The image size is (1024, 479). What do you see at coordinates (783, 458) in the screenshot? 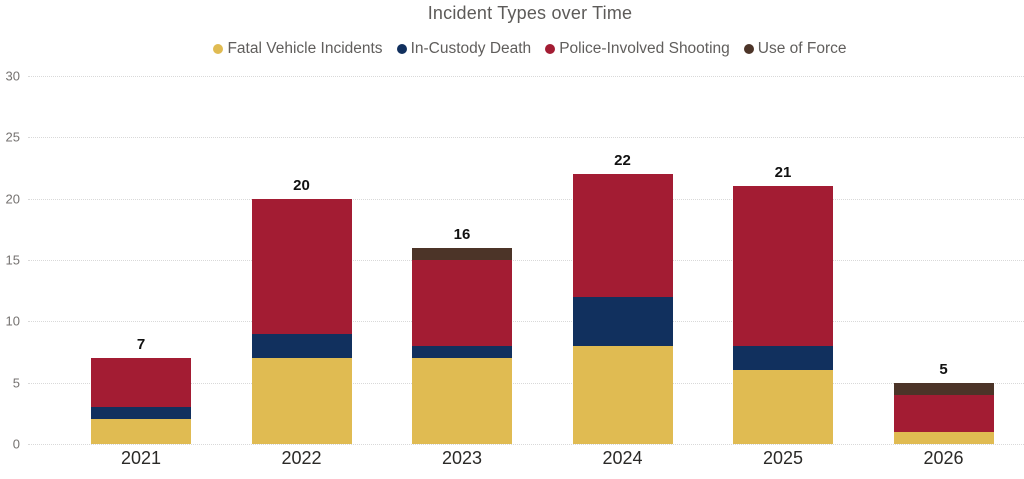
I see `x-axis-label-2025: 2025` at bounding box center [783, 458].